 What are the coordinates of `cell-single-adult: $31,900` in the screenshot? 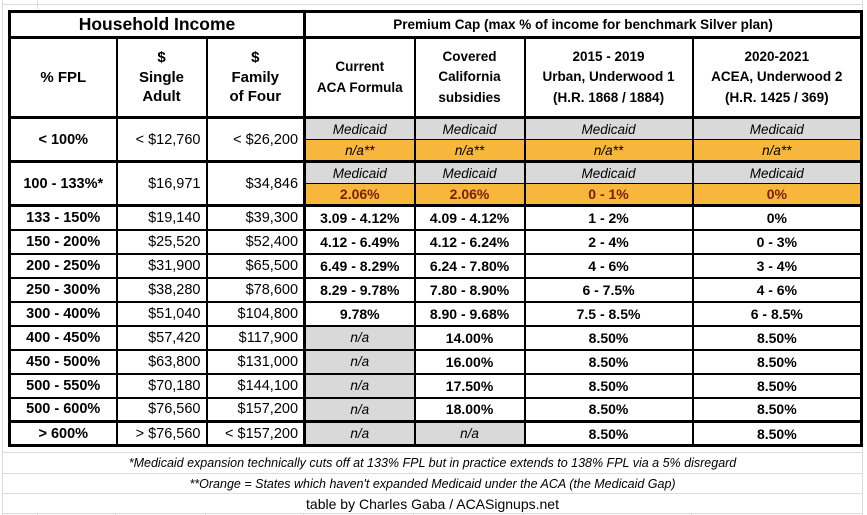 It's located at (161, 265).